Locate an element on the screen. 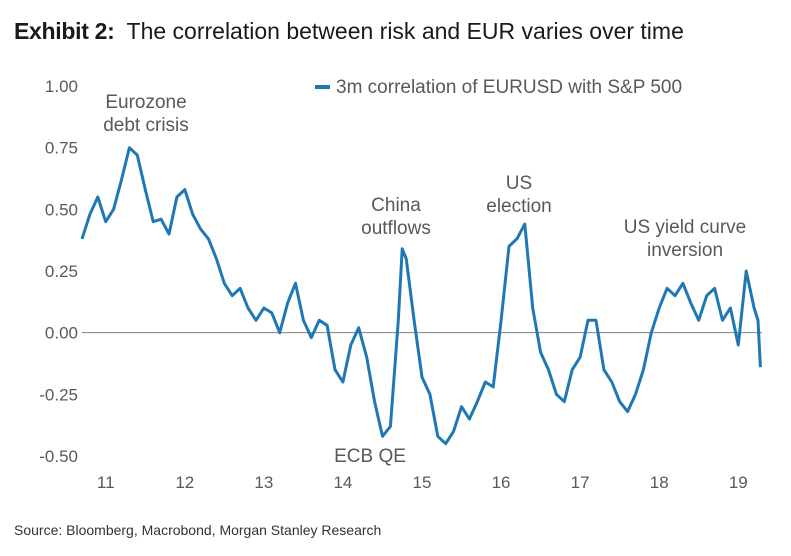 The width and height of the screenshot is (791, 556). annotation-label: ECB QE is located at coordinates (370, 456).